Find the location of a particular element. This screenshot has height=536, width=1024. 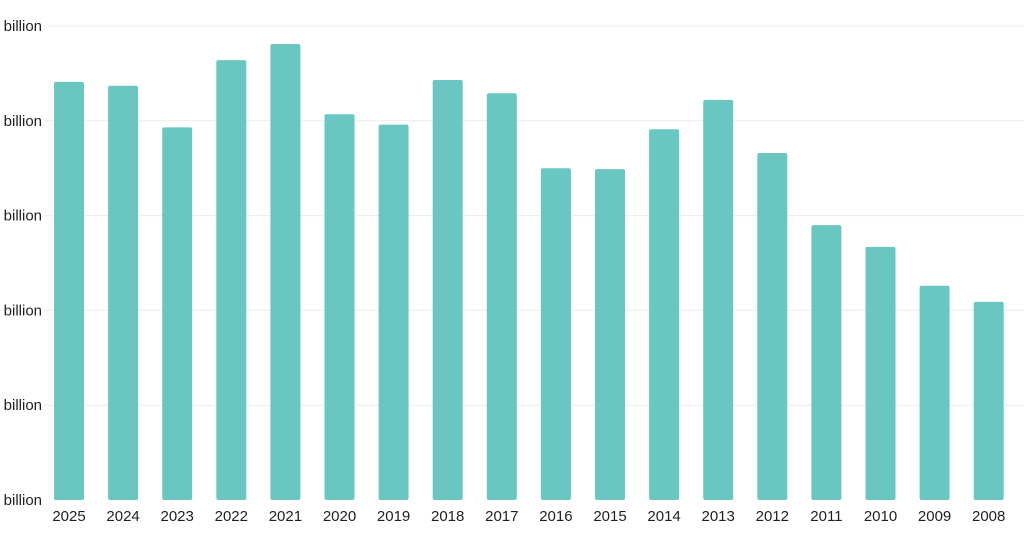

x-tick-label: 2021 is located at coordinates (285, 516).